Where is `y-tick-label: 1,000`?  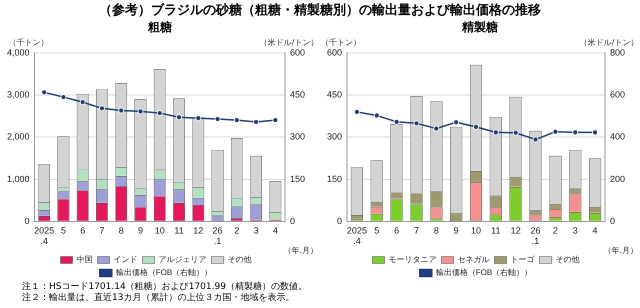 y-tick-label: 1,000 is located at coordinates (18, 179).